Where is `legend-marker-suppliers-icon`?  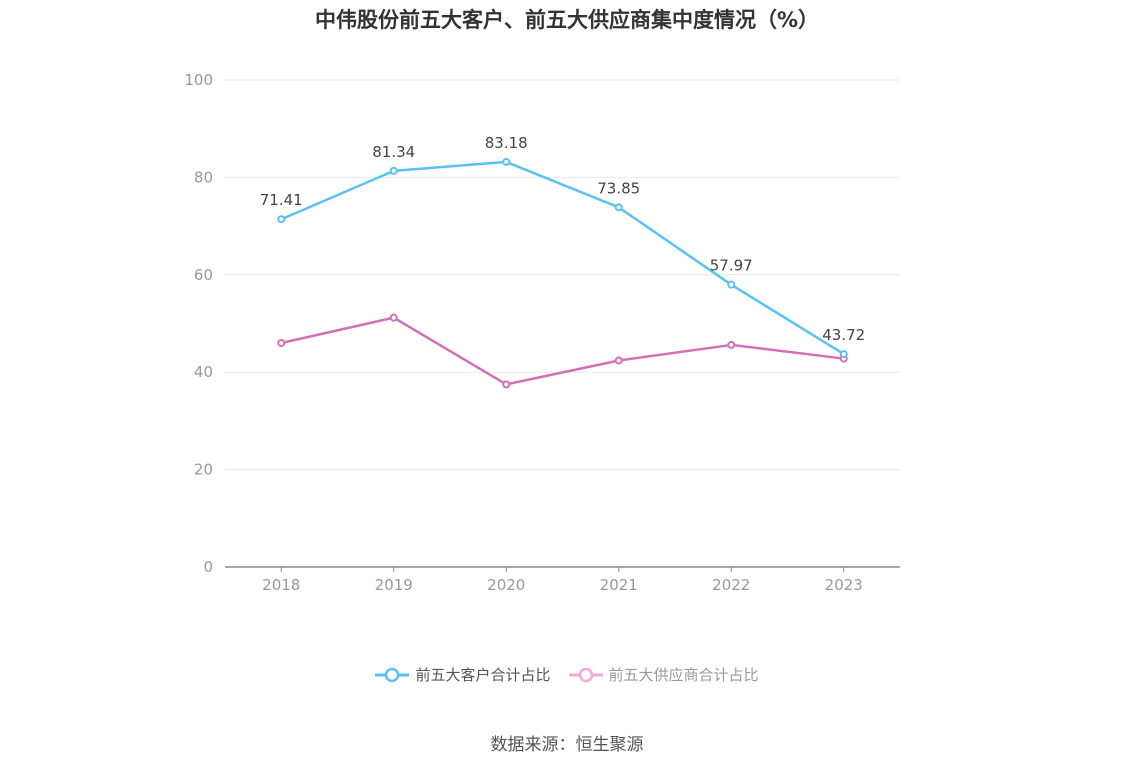 legend-marker-suppliers-icon is located at coordinates (585, 674).